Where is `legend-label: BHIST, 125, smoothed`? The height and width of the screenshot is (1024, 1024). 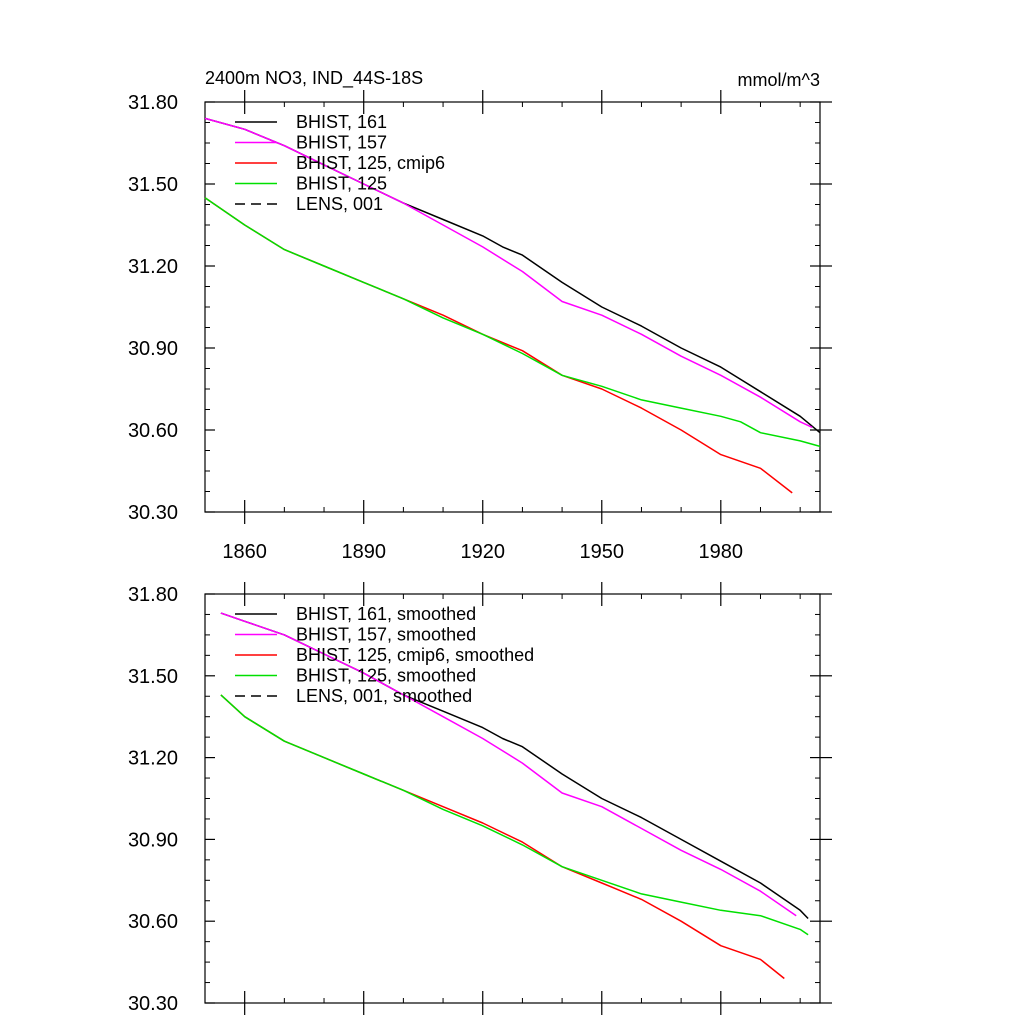
legend-label: BHIST, 125, smoothed is located at coordinates (386, 676).